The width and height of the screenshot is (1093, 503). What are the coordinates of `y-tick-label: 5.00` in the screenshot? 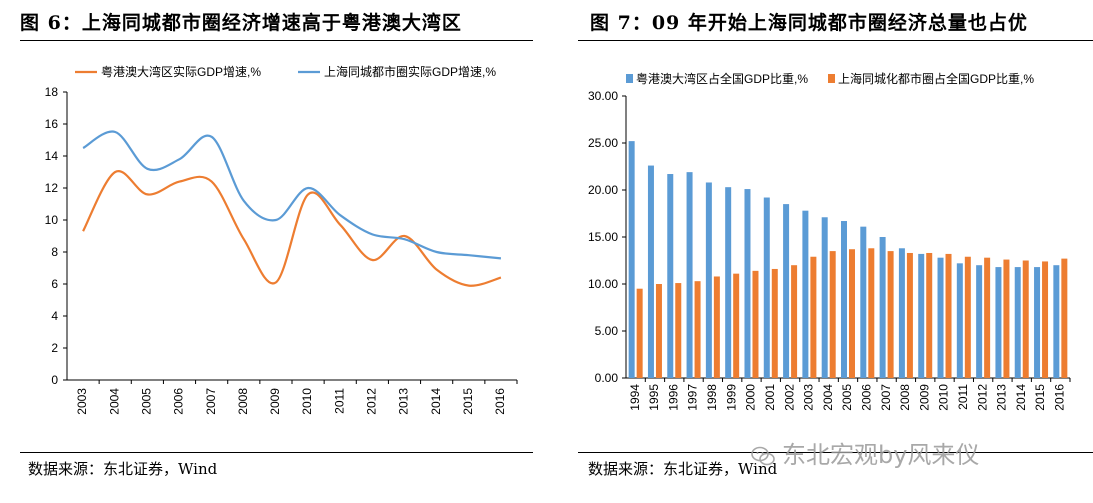 It's located at (607, 331).